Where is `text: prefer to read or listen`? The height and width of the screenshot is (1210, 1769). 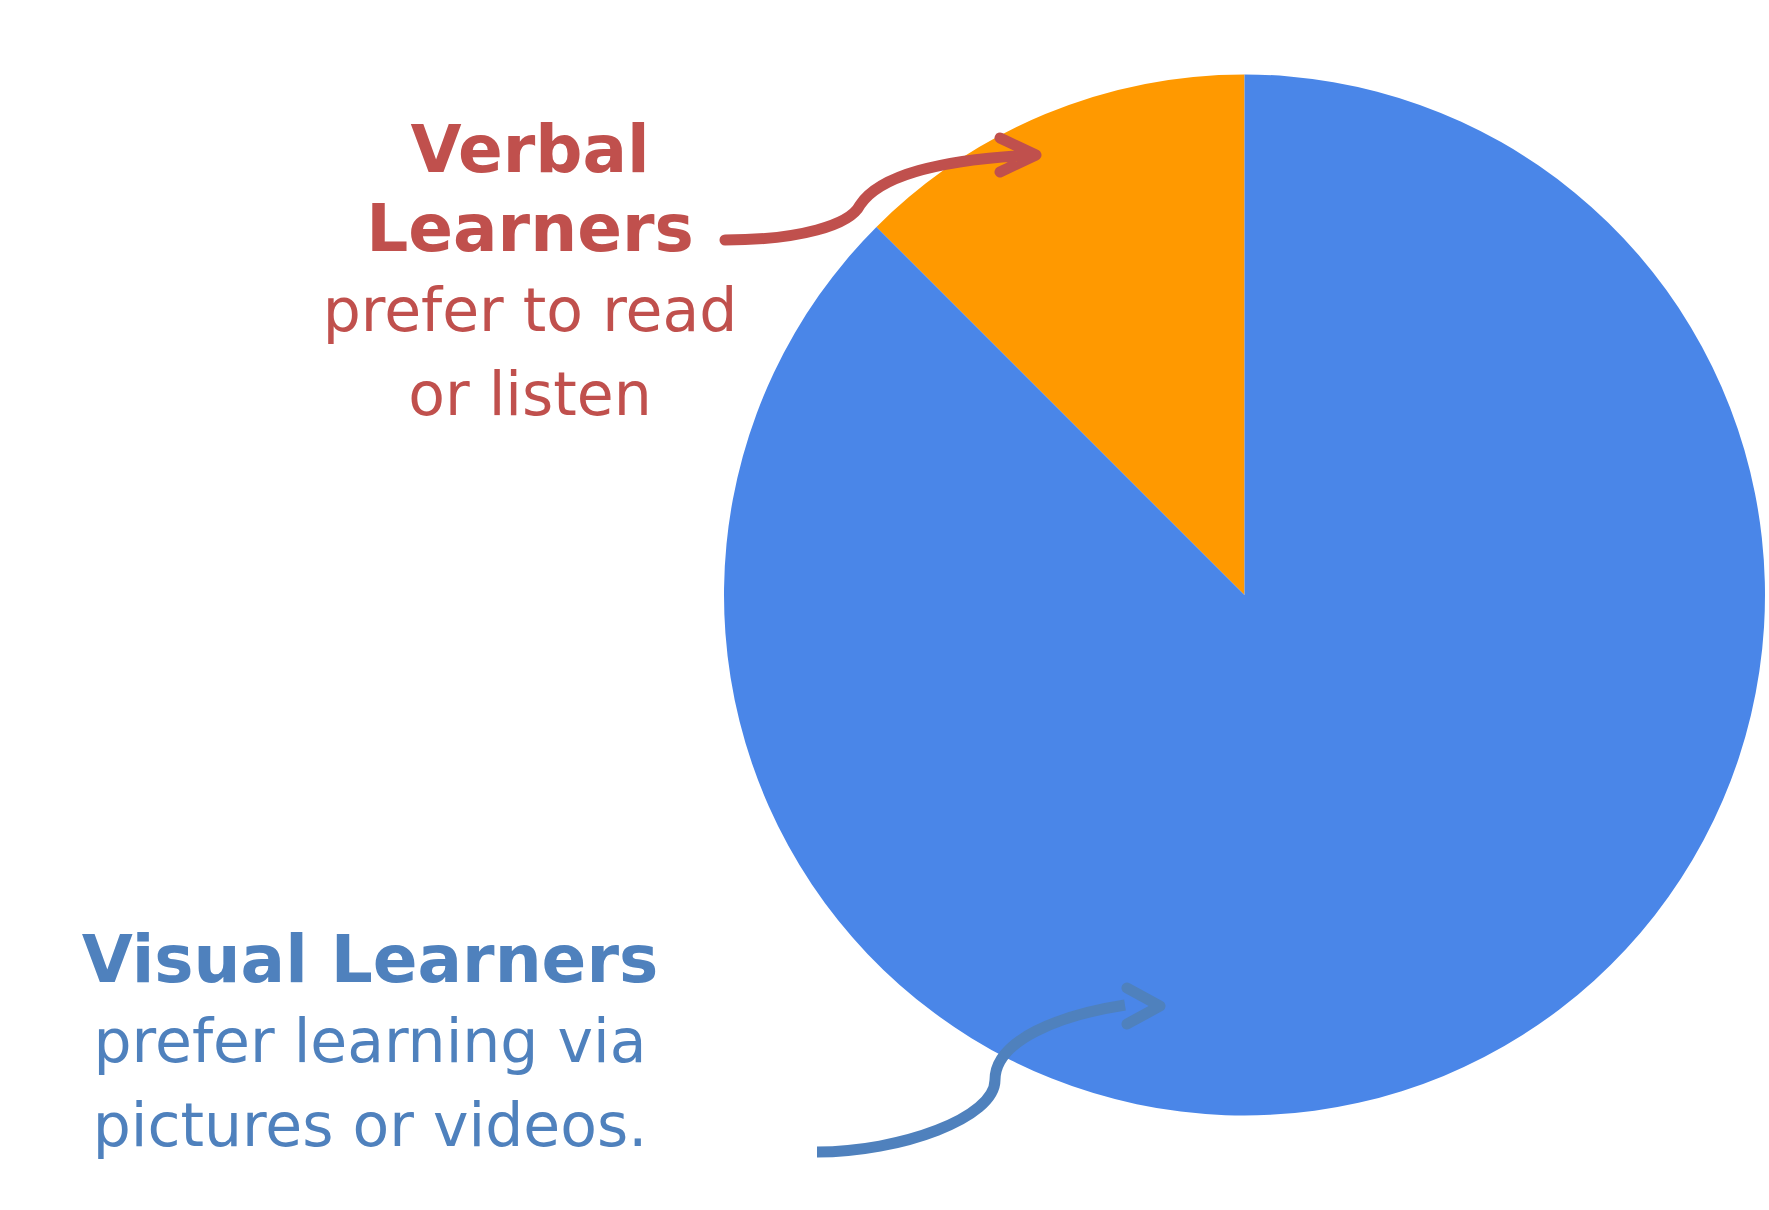 text: prefer to read or listen is located at coordinates (530, 353).